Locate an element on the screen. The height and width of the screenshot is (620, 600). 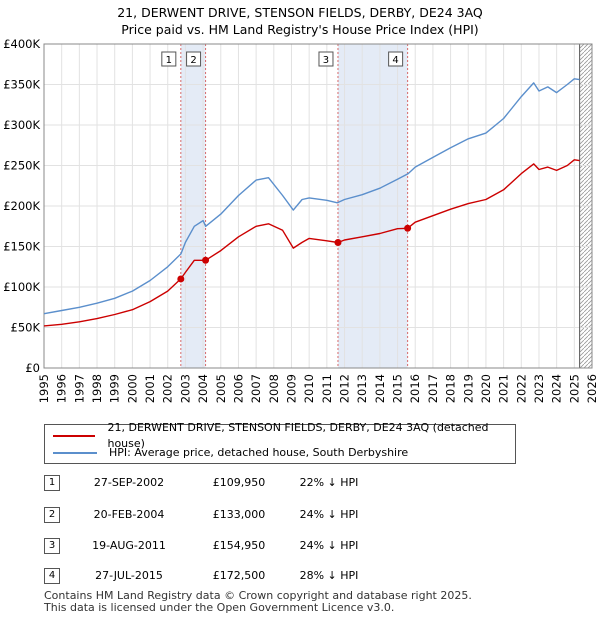
transaction-price: £133,000 is located at coordinates (239, 514).